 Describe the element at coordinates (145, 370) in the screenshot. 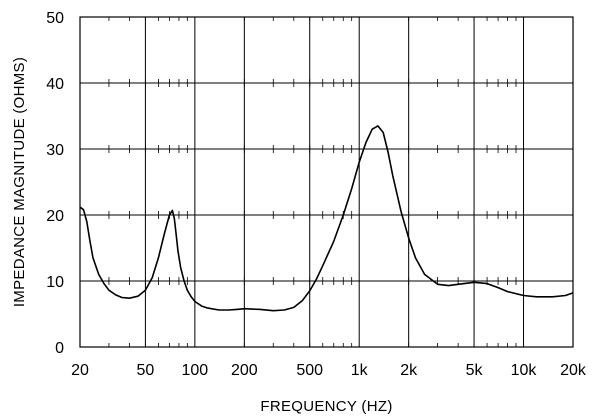

I see `x-tick-label: 50` at that location.